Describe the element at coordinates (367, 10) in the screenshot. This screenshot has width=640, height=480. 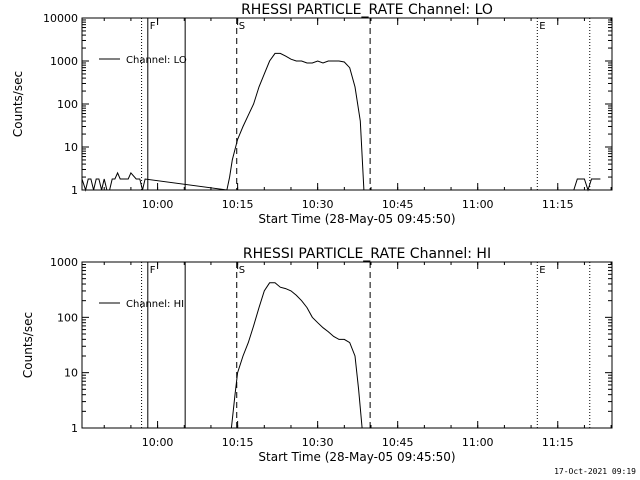
I see `chart-title: RHESSI PARTICLE_RATE Channel: LO` at that location.